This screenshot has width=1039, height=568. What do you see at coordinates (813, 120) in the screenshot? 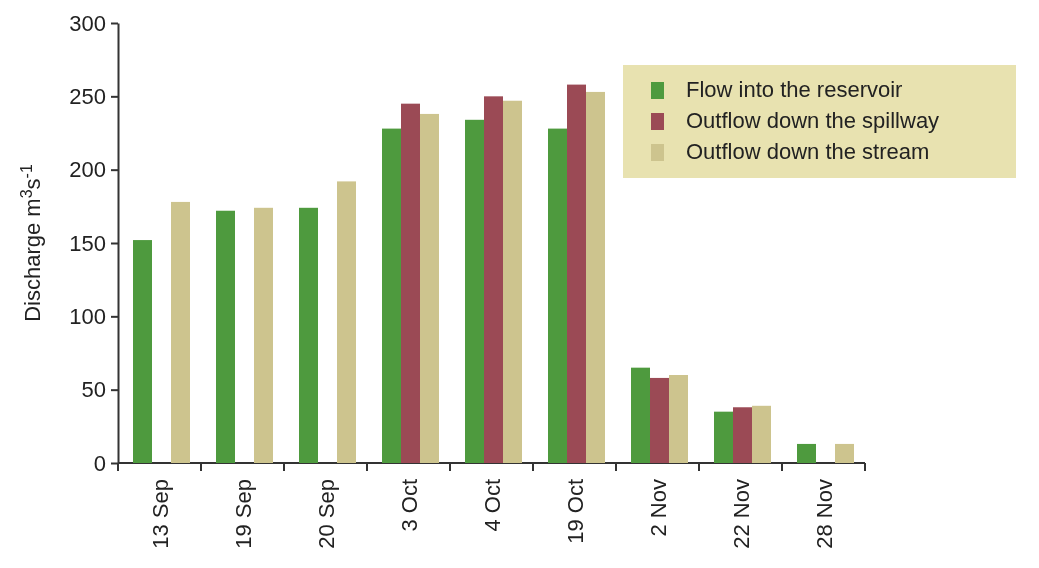
I see `legend-label: Outflow down the spillway` at bounding box center [813, 120].